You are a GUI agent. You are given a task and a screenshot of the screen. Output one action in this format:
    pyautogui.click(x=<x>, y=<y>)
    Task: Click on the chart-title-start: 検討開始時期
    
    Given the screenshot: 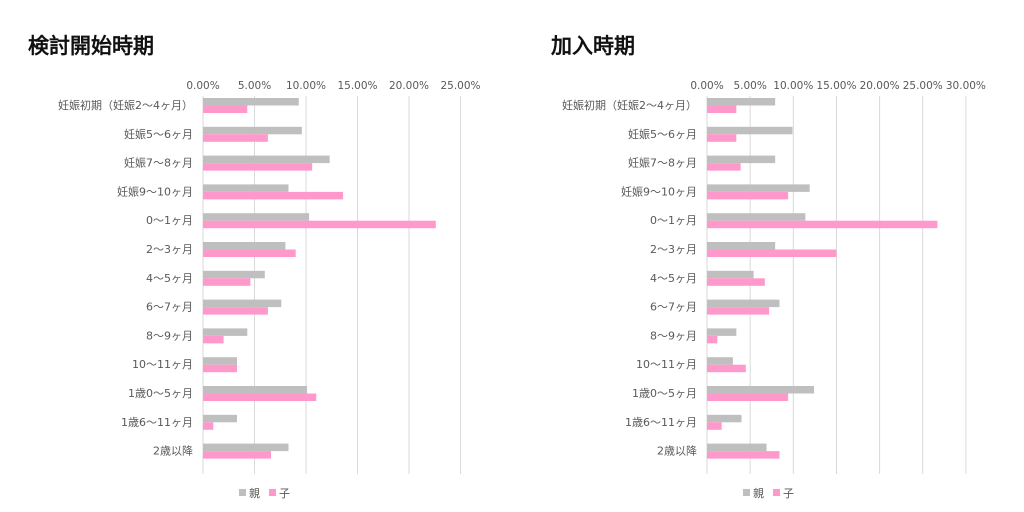 What is the action you would take?
    pyautogui.click(x=91, y=46)
    